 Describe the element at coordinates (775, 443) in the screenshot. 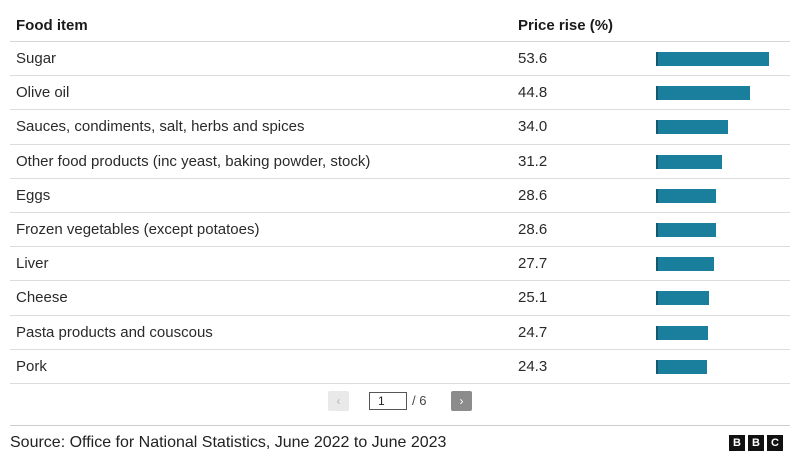

I see `bbc-logo-block: C` at that location.